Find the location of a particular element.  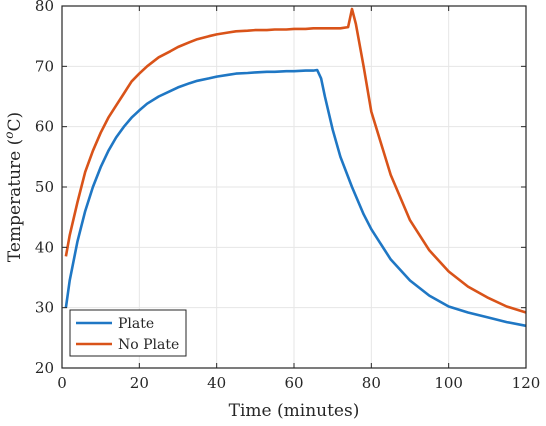

y-tick-label: 50 is located at coordinates (44, 187).